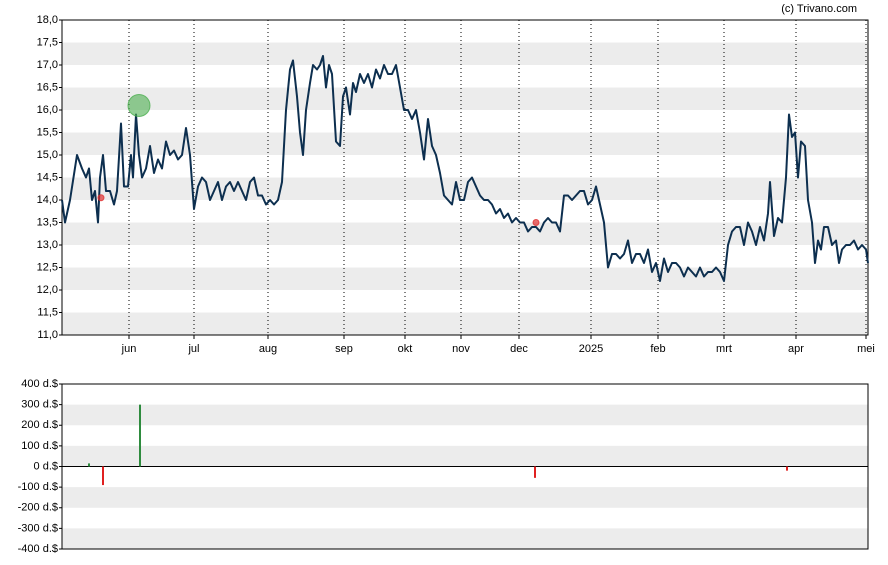 The image size is (888, 565). Describe the element at coordinates (47, 65) in the screenshot. I see `y-tick-label: 17,0` at that location.